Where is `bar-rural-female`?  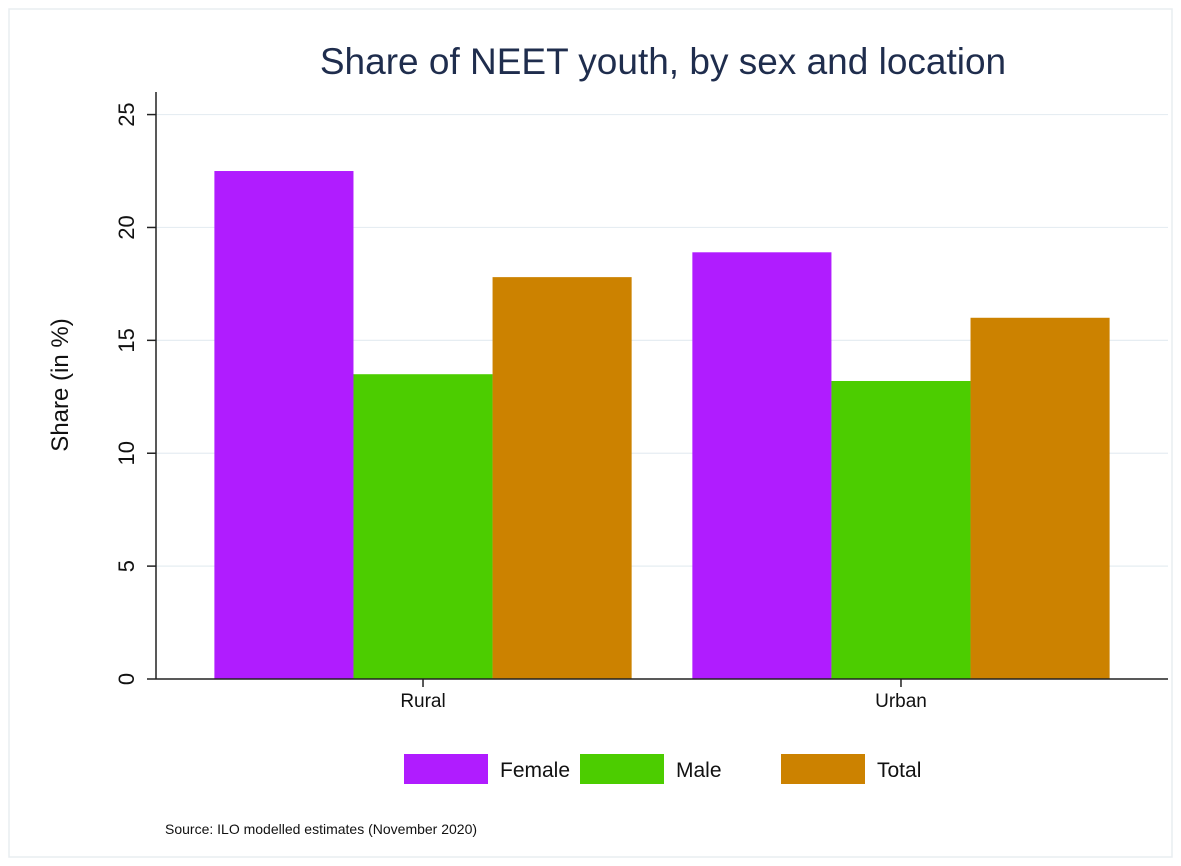
bar-rural-female is located at coordinates (284, 425).